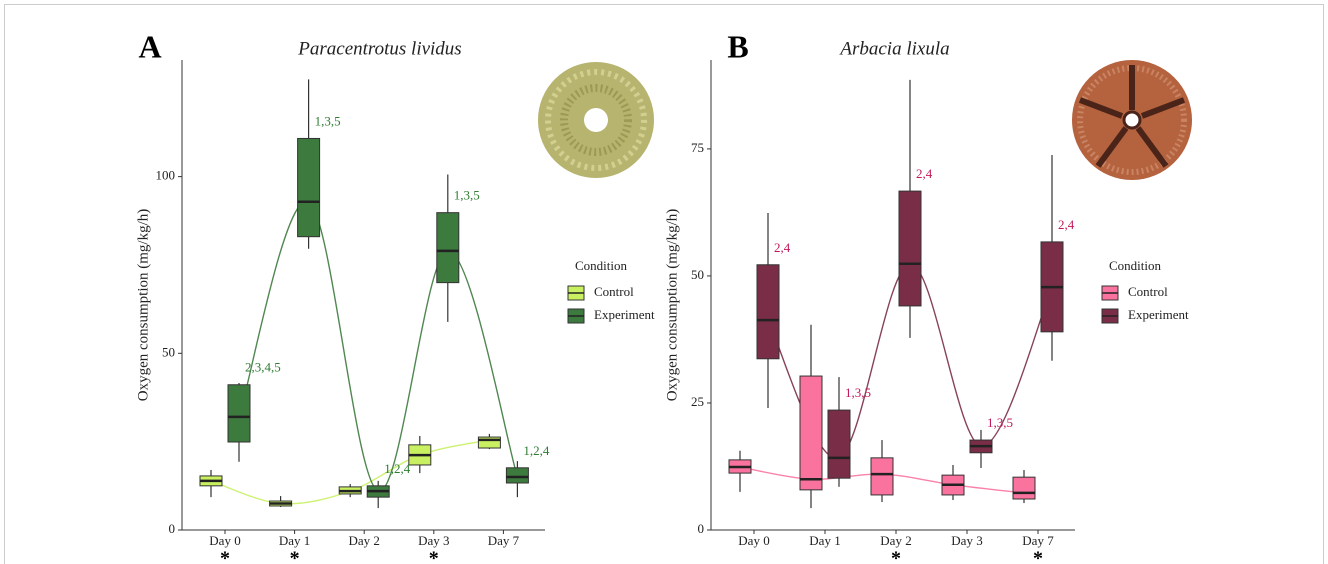 Image resolution: width=1328 pixels, height=564 pixels. Describe the element at coordinates (893, 48) in the screenshot. I see `chart-title: Arbacia lixula` at that location.